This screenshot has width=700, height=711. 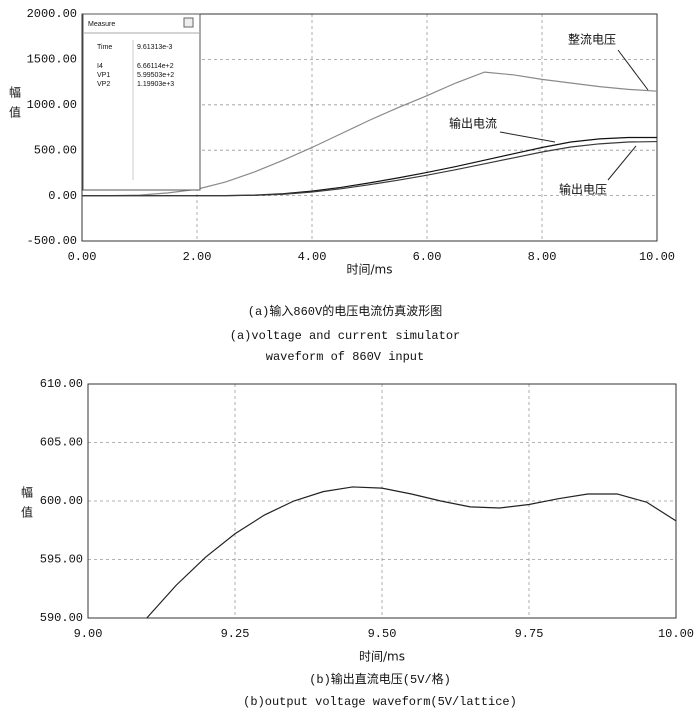 What do you see at coordinates (52, 14) in the screenshot?
I see `y-tick-label: 2000.00` at bounding box center [52, 14].